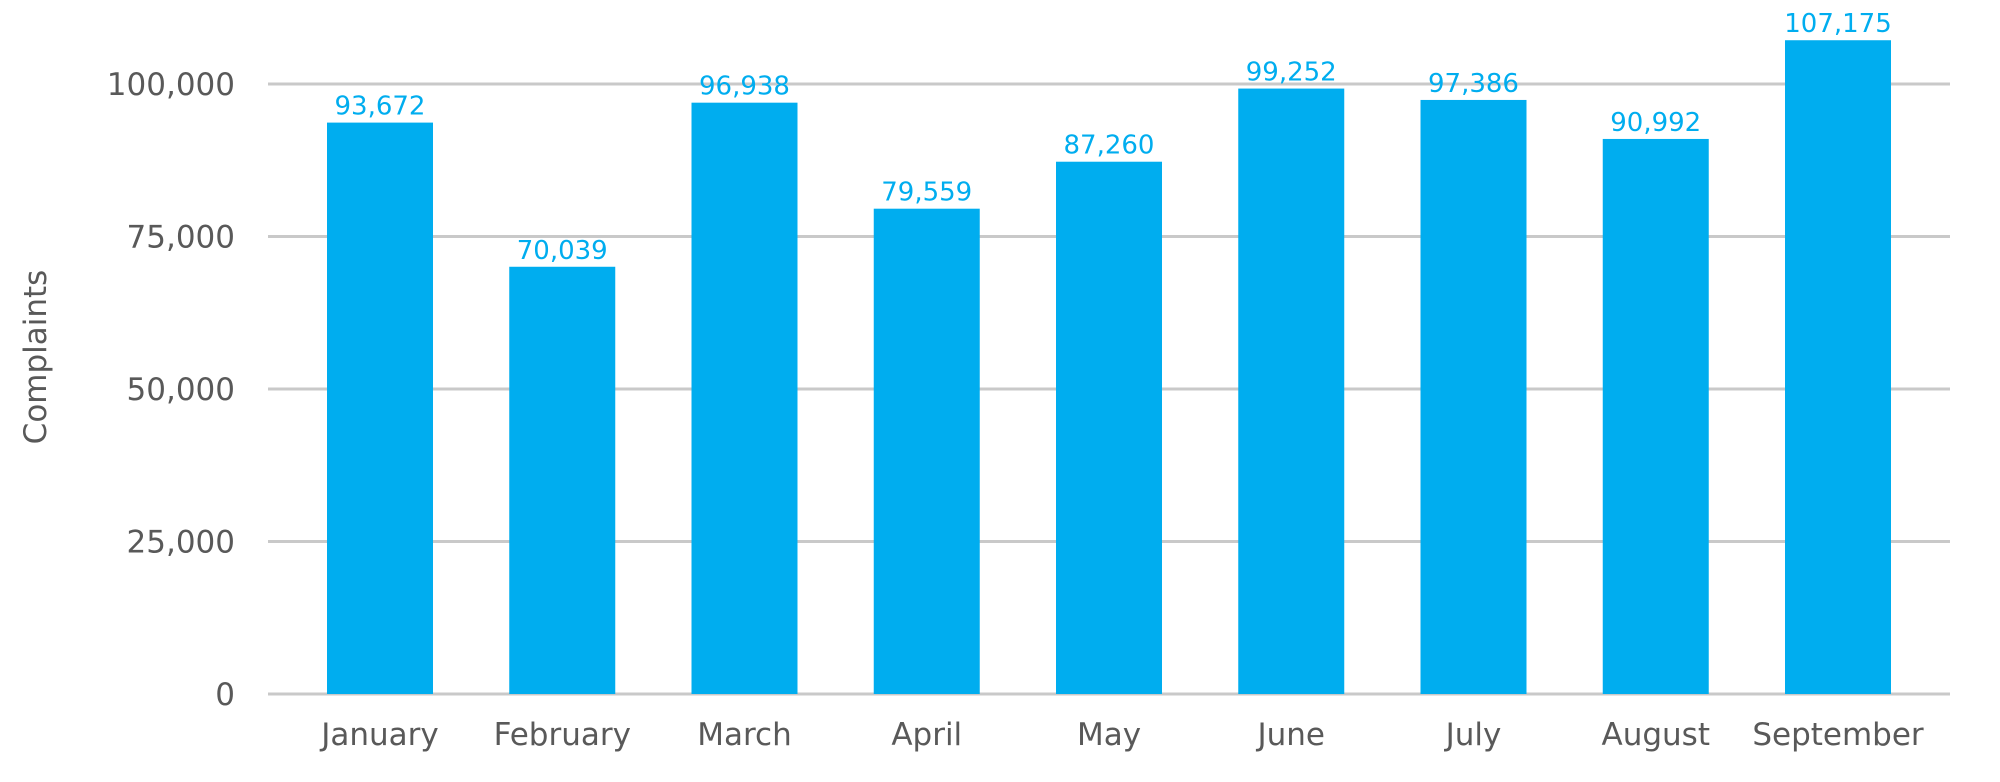 The width and height of the screenshot is (2000, 782). What do you see at coordinates (1291, 73) in the screenshot?
I see `data-label: 99,252` at bounding box center [1291, 73].